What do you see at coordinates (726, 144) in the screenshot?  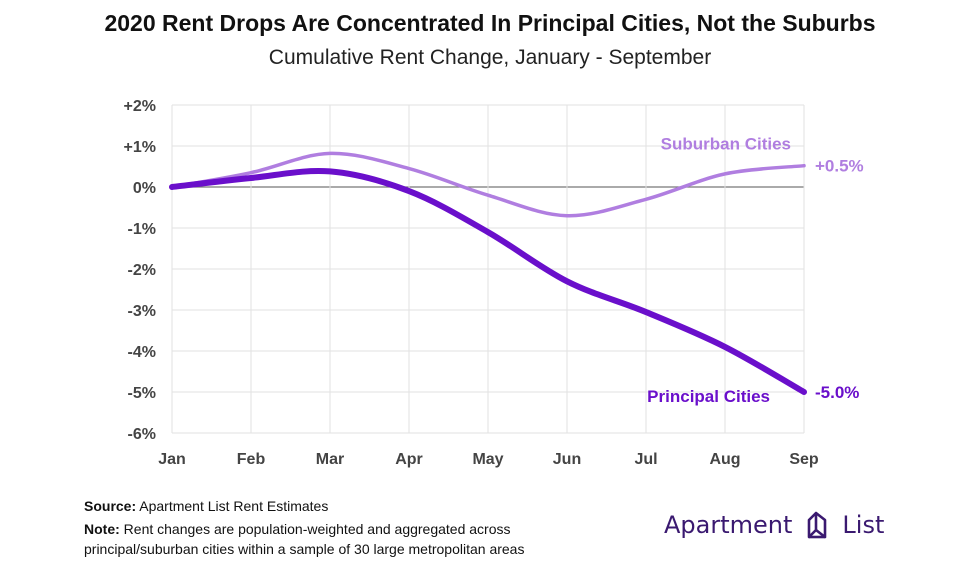 I see `series-name-suburban-cities: Suburban Cities` at bounding box center [726, 144].